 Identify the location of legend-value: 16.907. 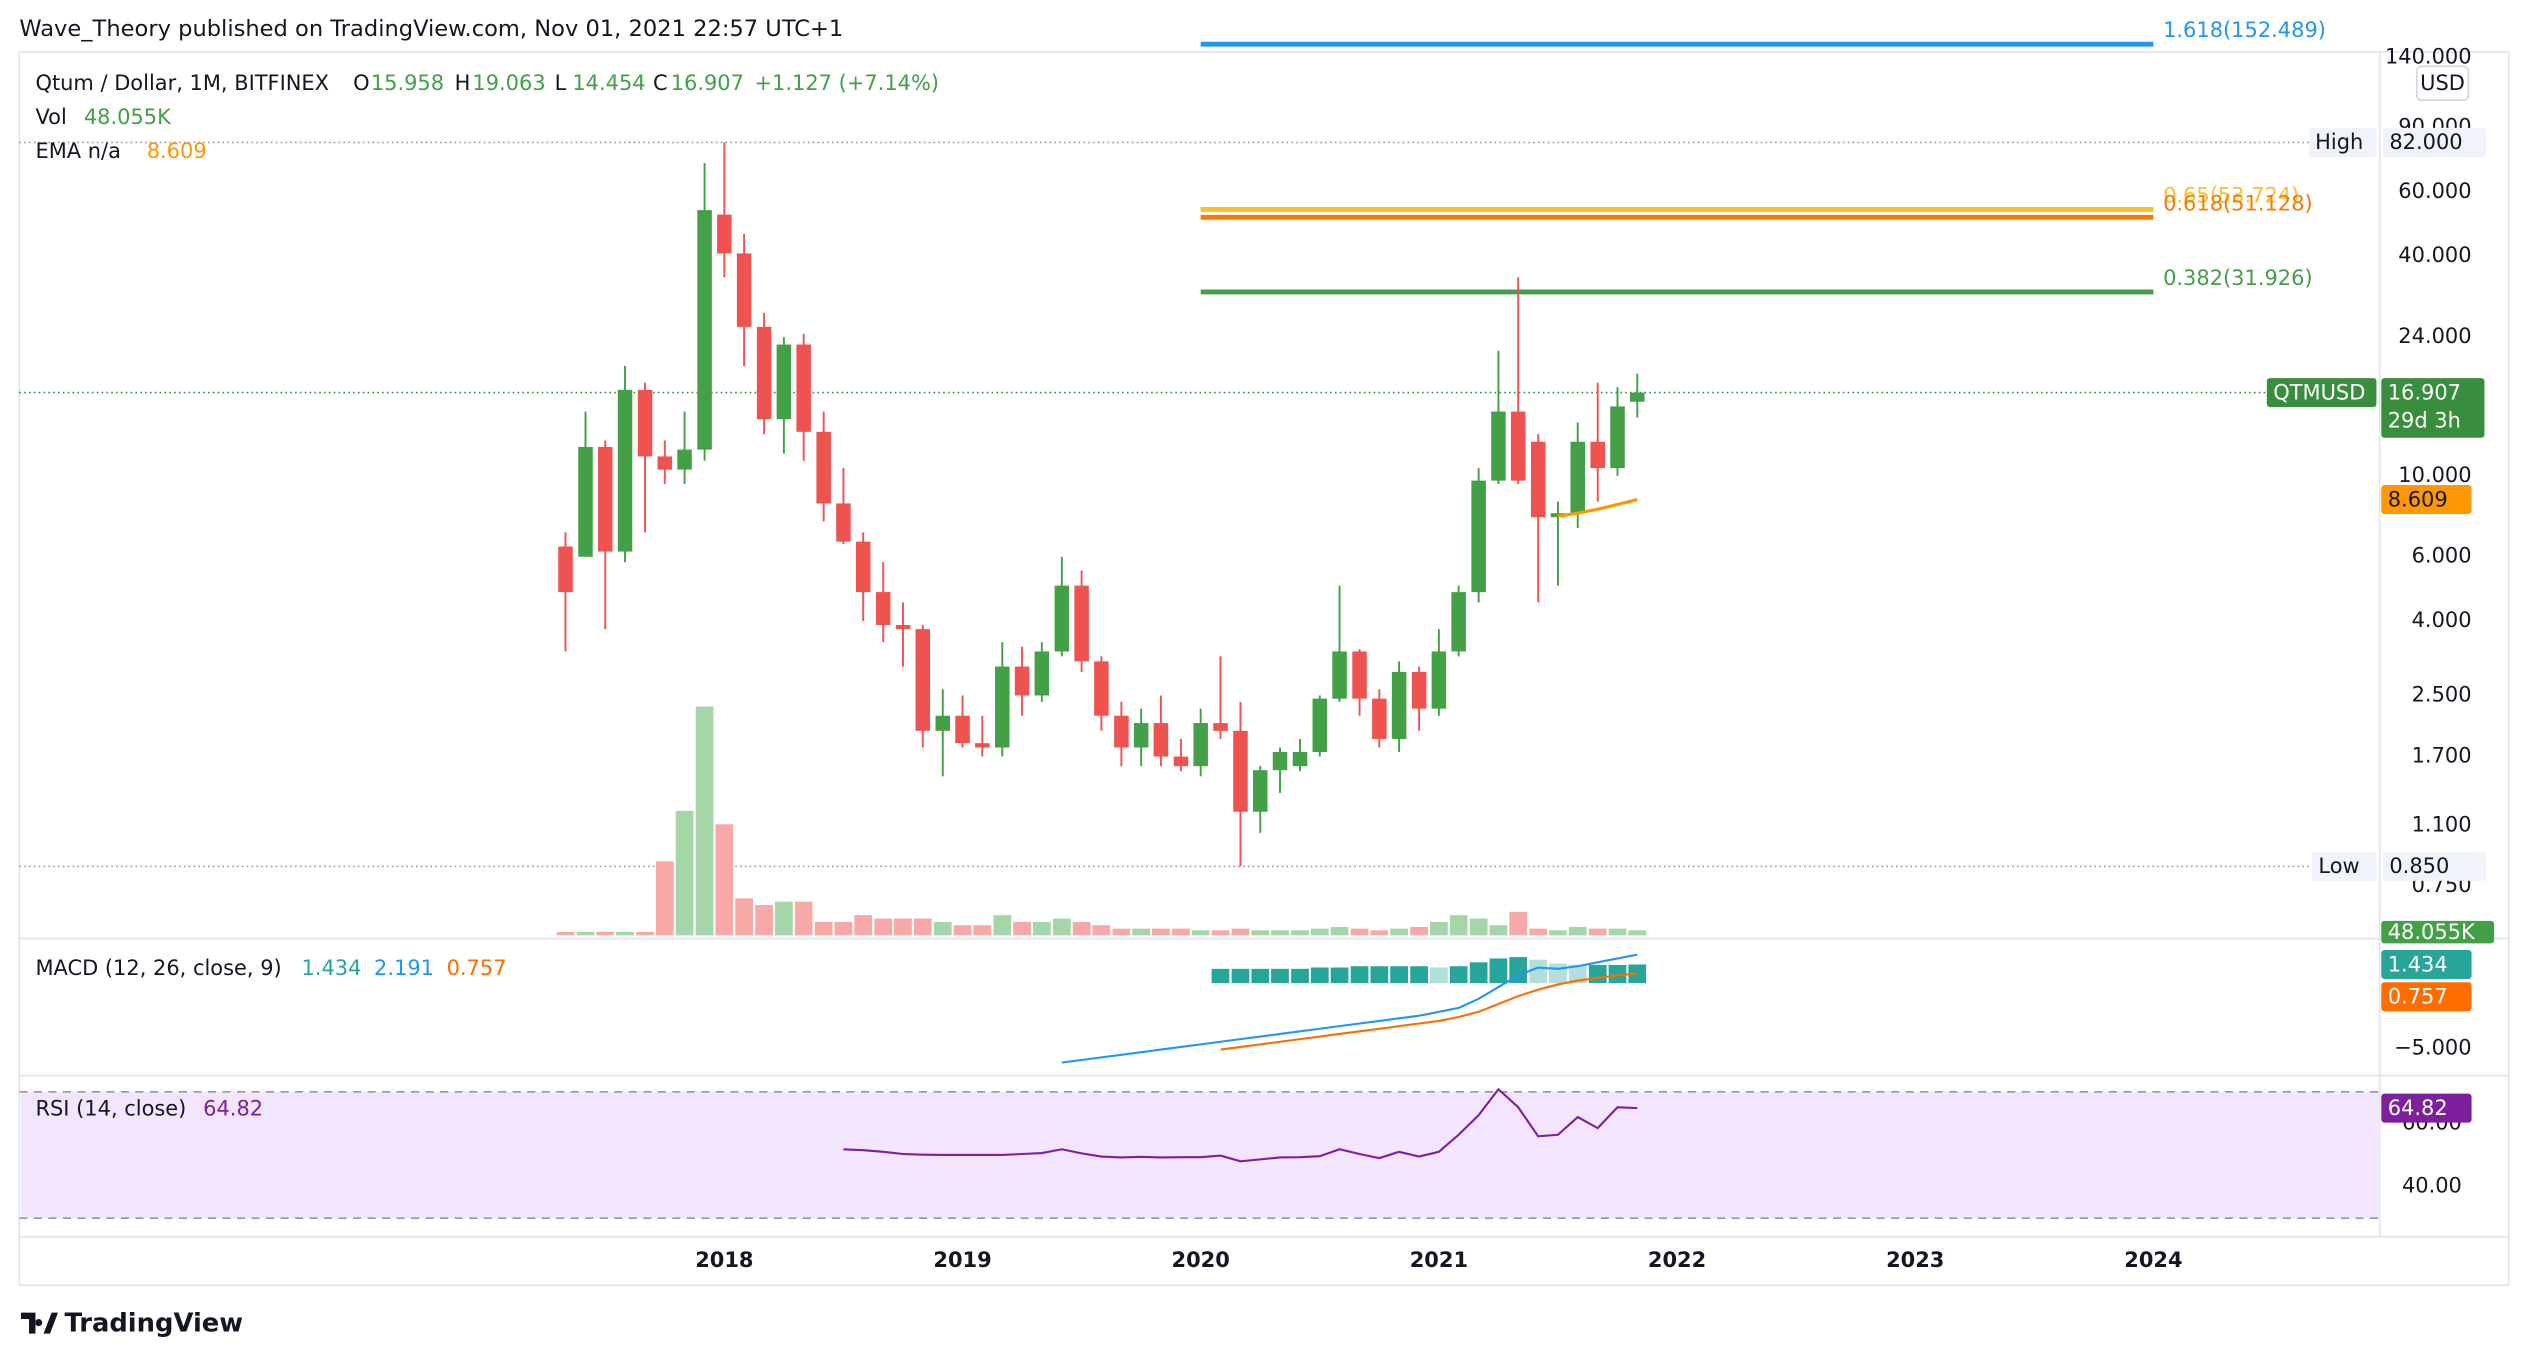
(707, 83).